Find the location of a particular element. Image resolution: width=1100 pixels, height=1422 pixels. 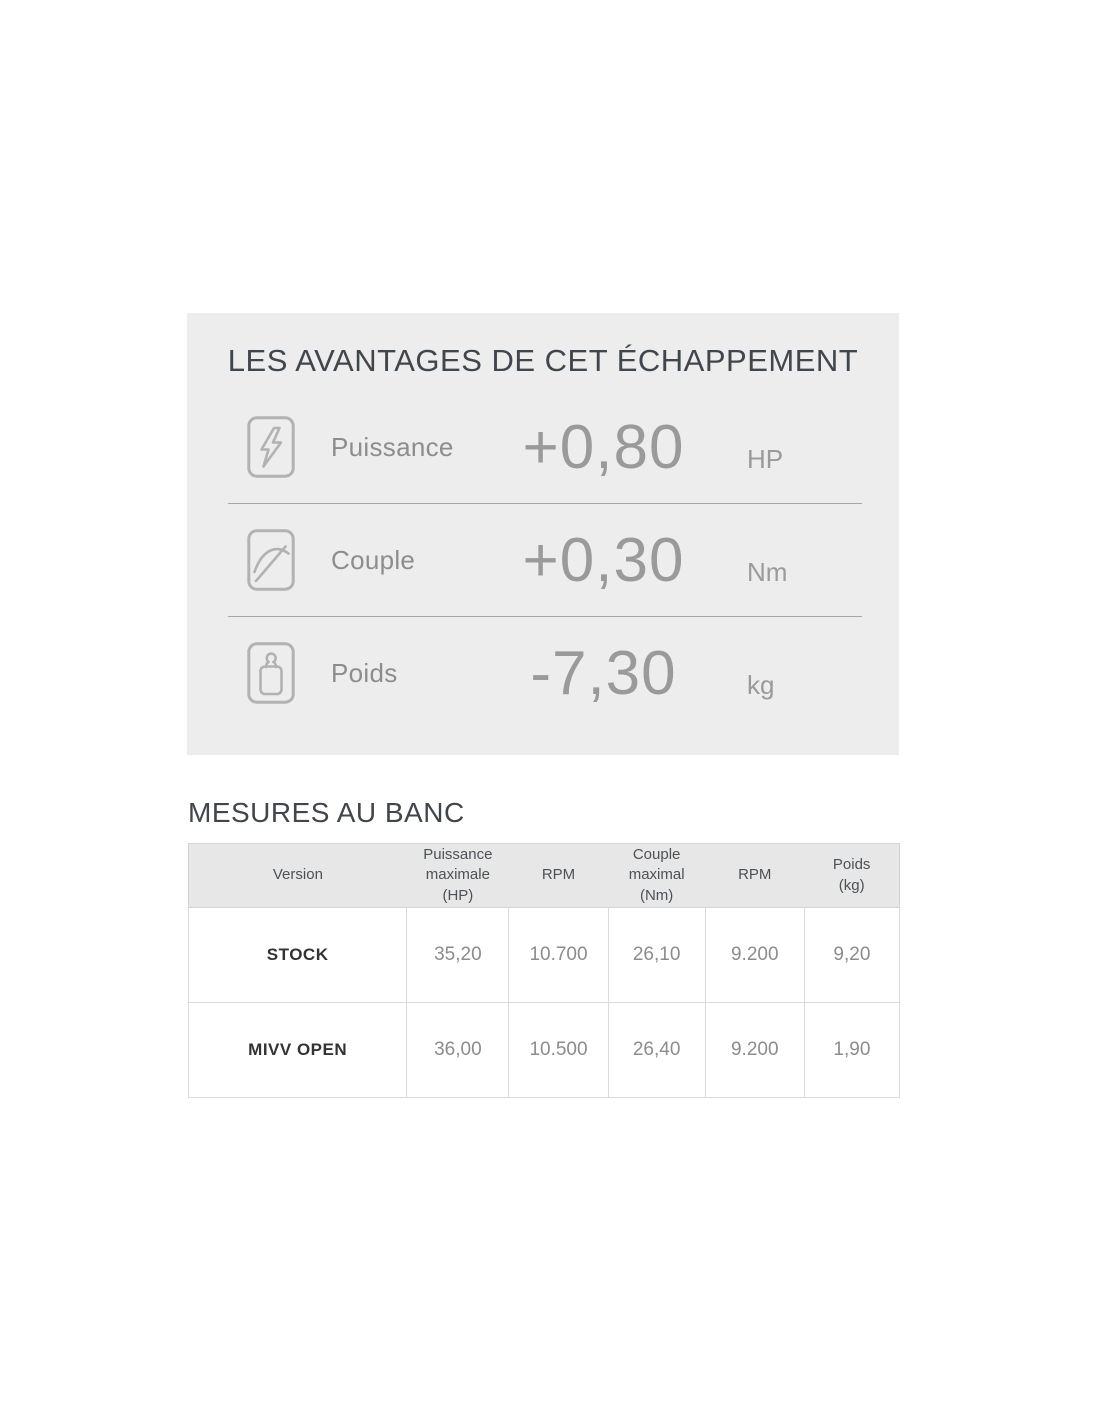

version-name: STOCK is located at coordinates (297, 955).